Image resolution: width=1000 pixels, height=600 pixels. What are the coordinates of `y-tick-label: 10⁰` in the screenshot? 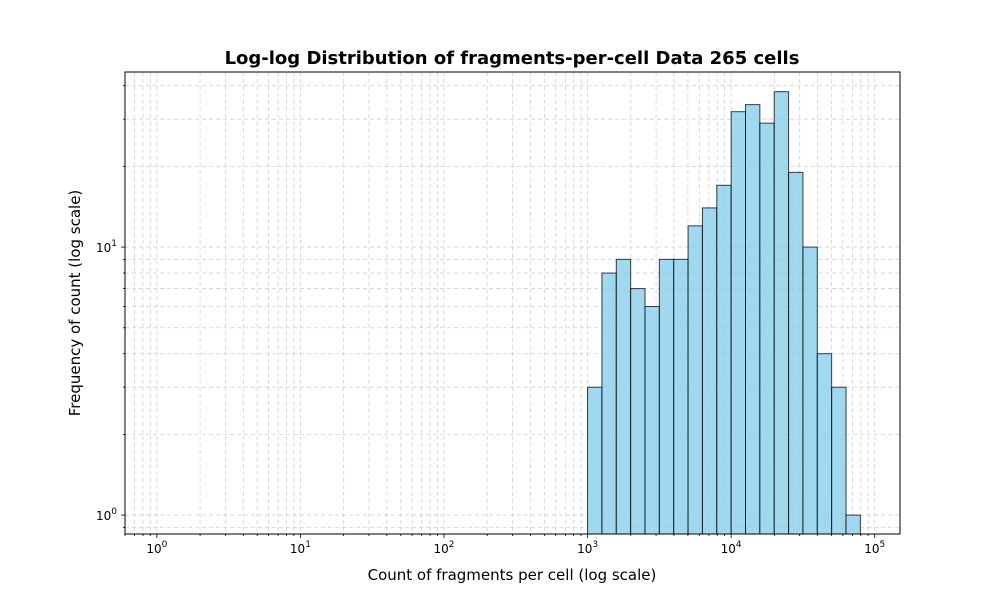 It's located at (106, 515).